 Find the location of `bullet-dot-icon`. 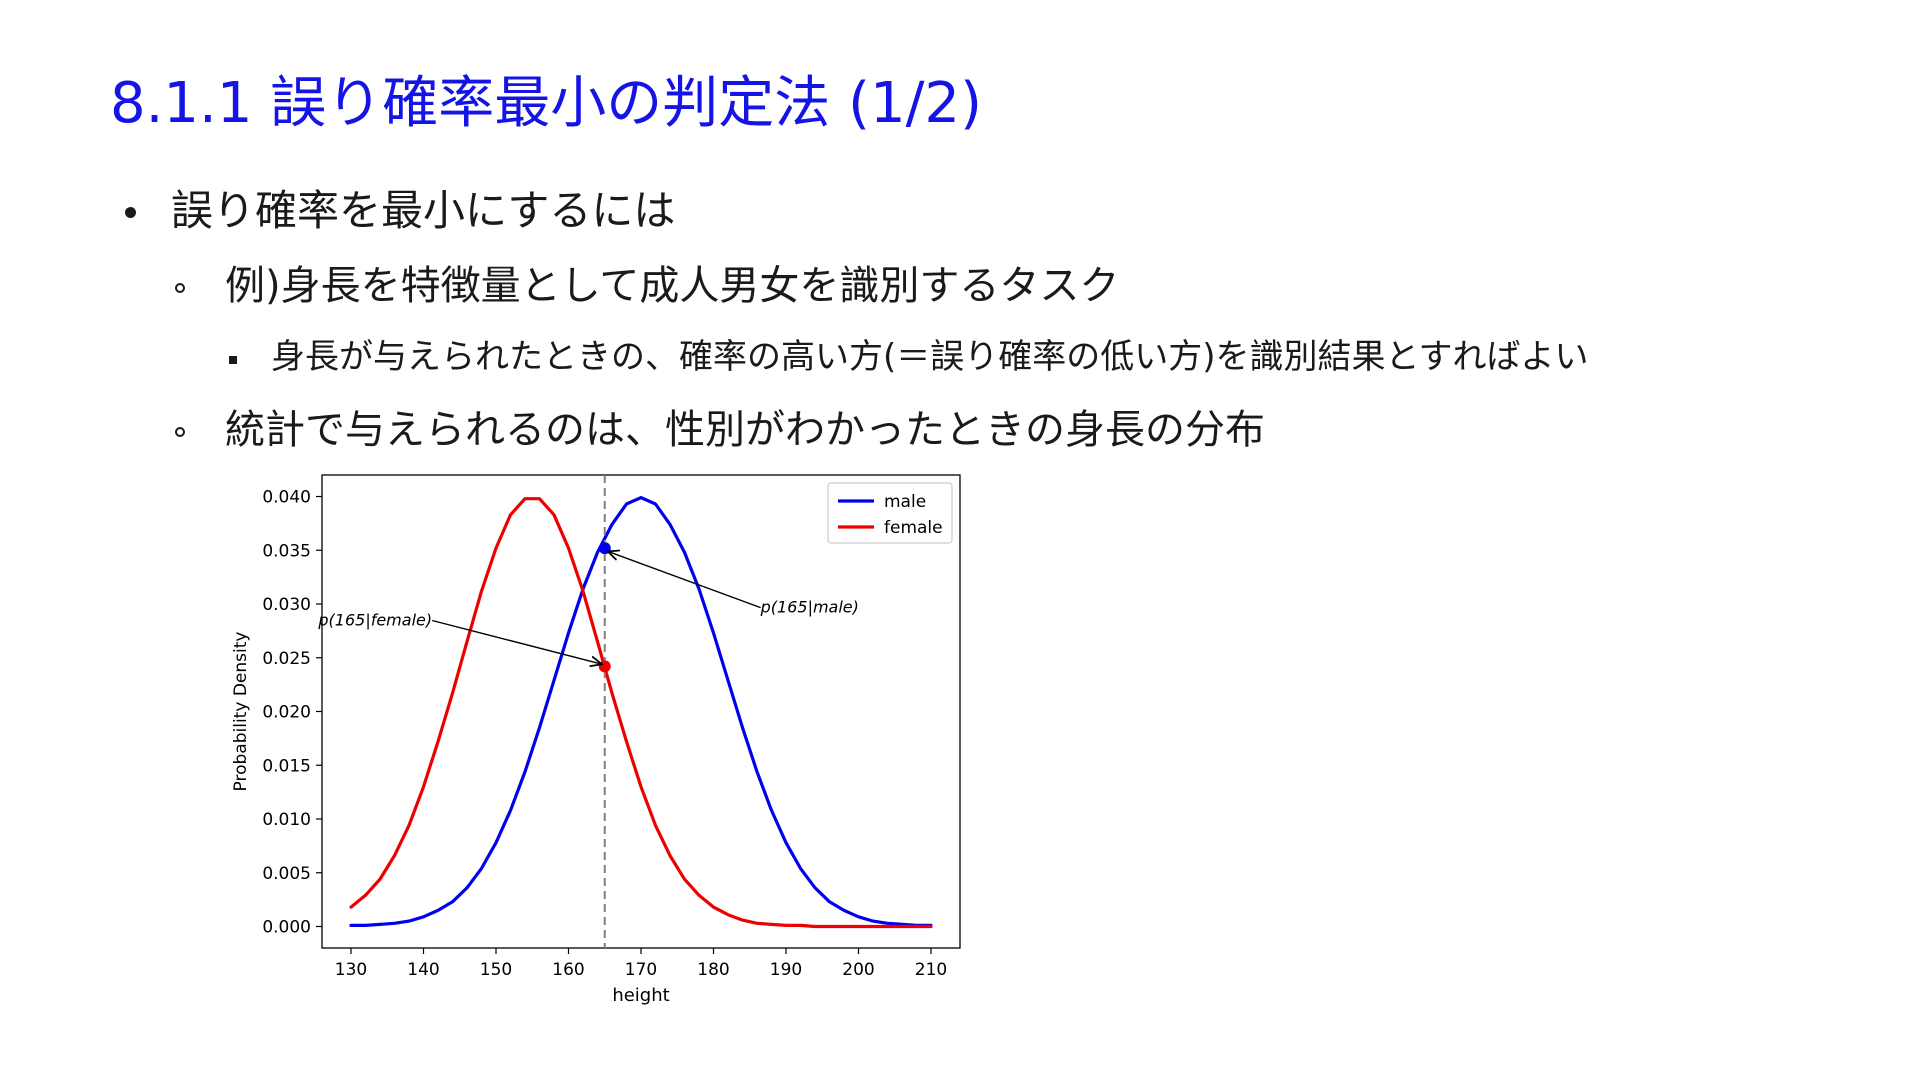

bullet-dot-icon is located at coordinates (130, 212).